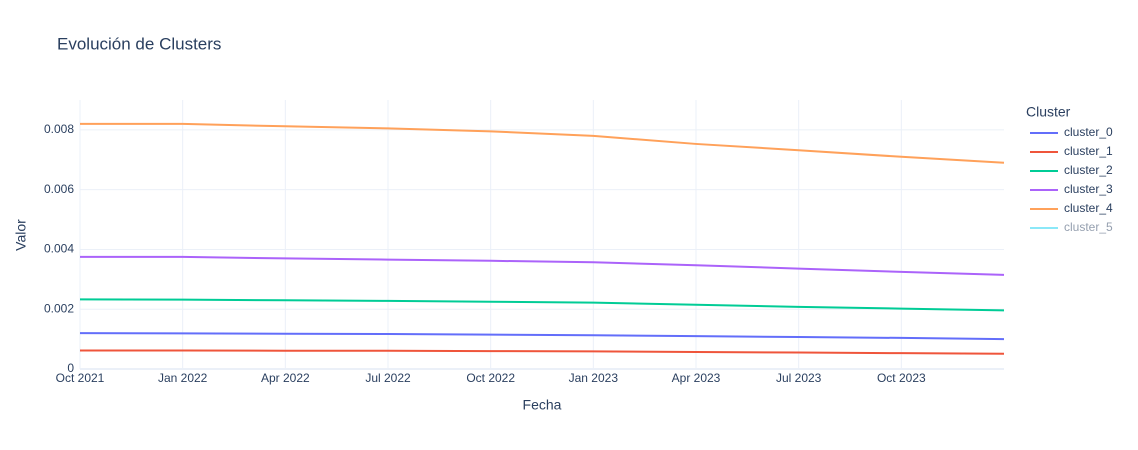 The height and width of the screenshot is (450, 1138). What do you see at coordinates (70, 368) in the screenshot?
I see `y-tick-label: 0` at bounding box center [70, 368].